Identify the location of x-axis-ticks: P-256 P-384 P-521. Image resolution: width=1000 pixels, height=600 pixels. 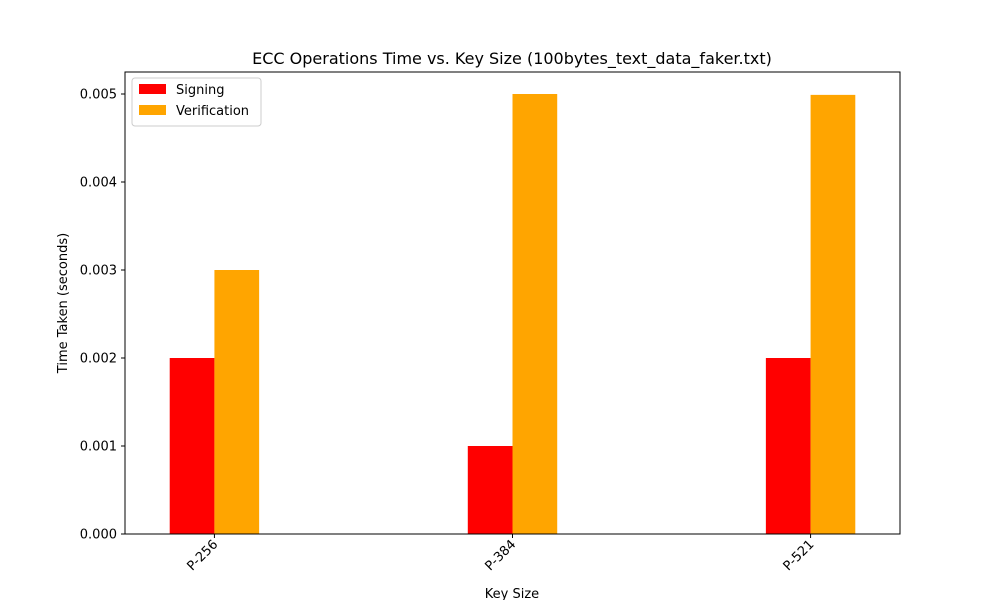
(500, 554).